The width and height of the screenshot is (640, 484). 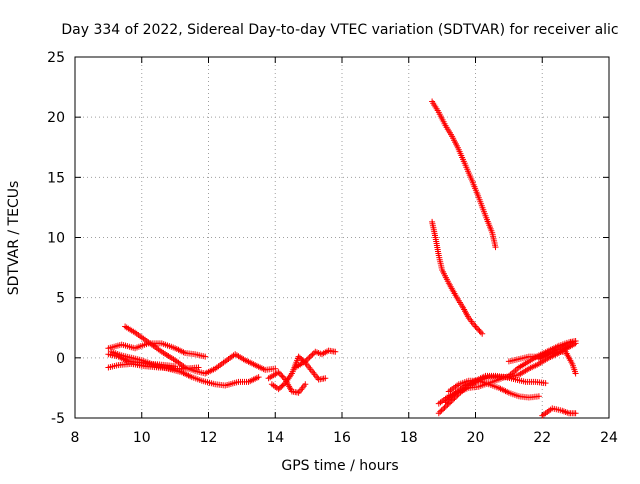 What do you see at coordinates (56, 178) in the screenshot?
I see `y-tick-label: 15` at bounding box center [56, 178].